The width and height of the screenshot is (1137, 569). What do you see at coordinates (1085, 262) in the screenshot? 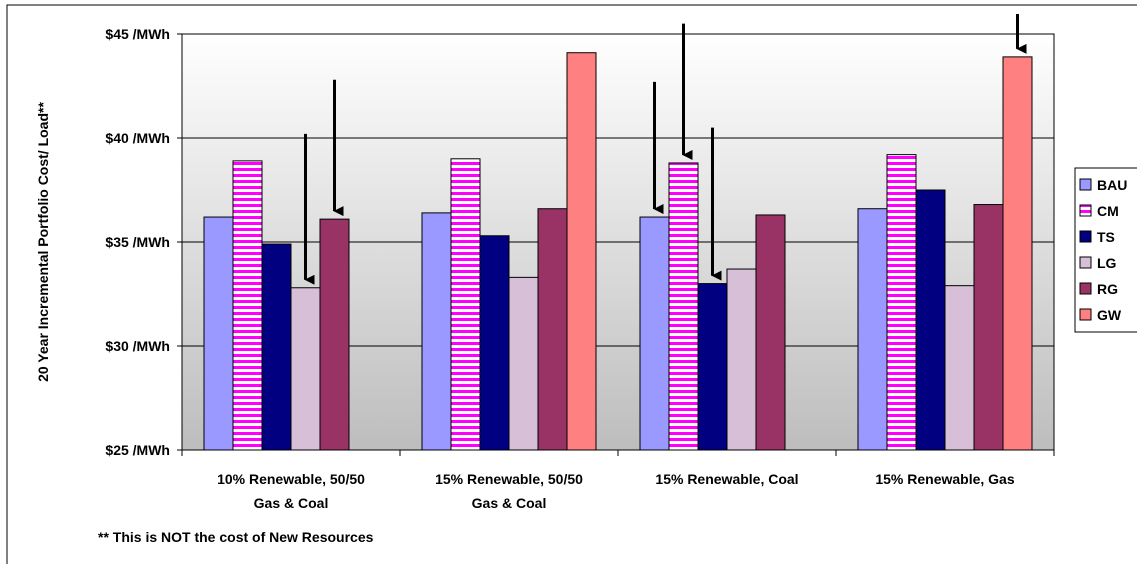
I see `legend-swatch-lg` at bounding box center [1085, 262].